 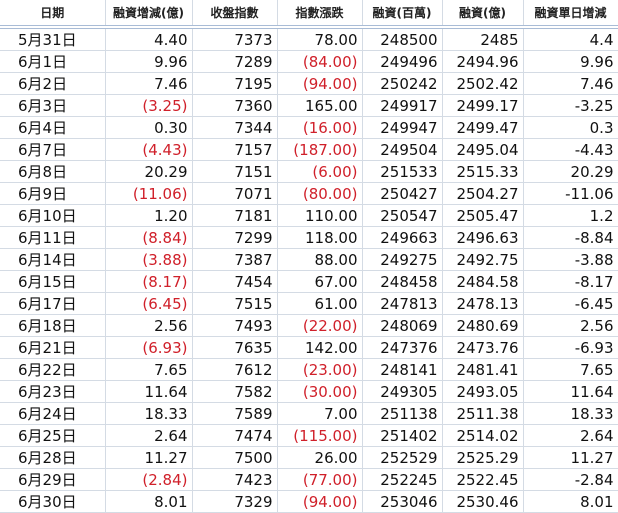 What do you see at coordinates (149, 259) in the screenshot?
I see `cell-margin-change: (3.88)` at bounding box center [149, 259].